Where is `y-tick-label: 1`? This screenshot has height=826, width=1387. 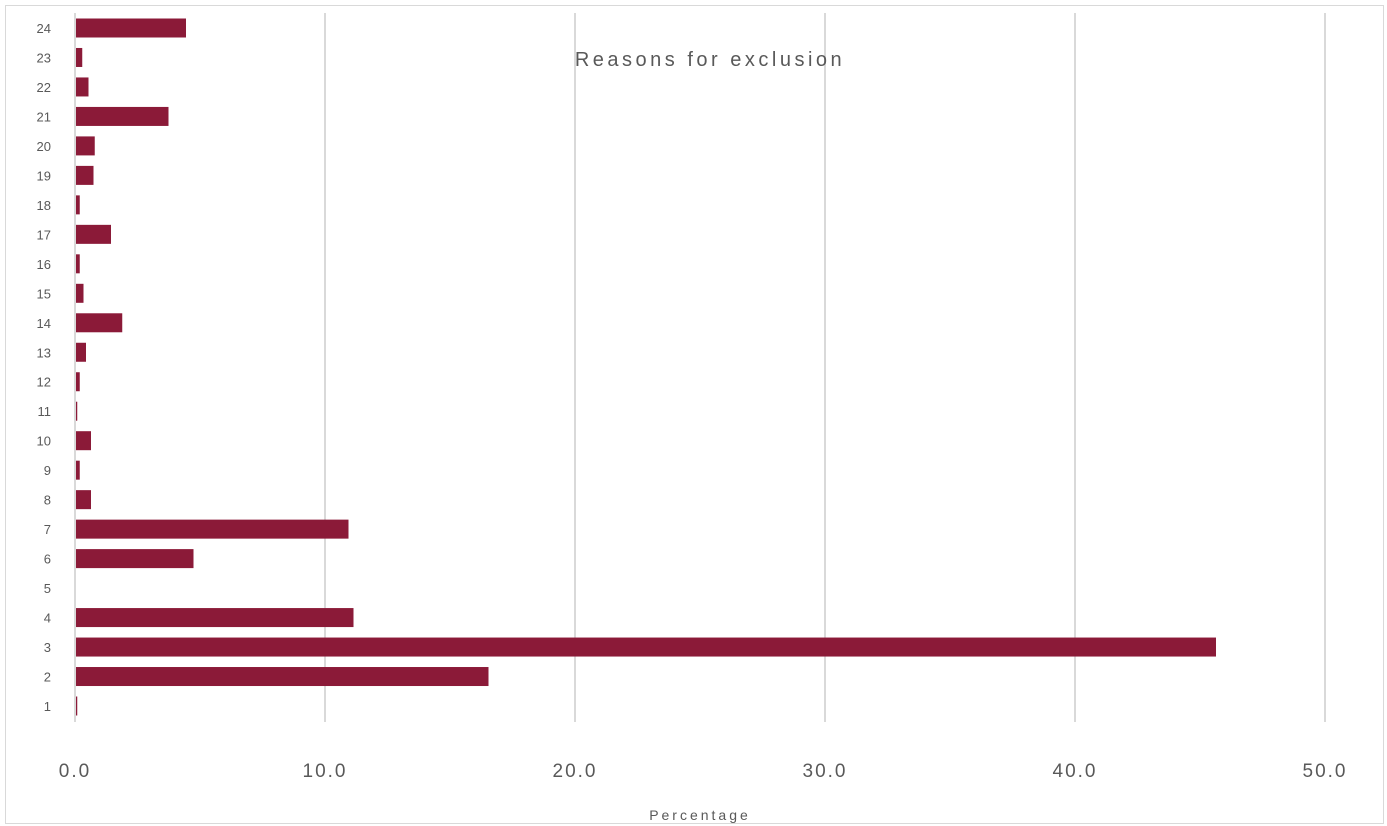
y-tick-label: 1 is located at coordinates (47, 706).